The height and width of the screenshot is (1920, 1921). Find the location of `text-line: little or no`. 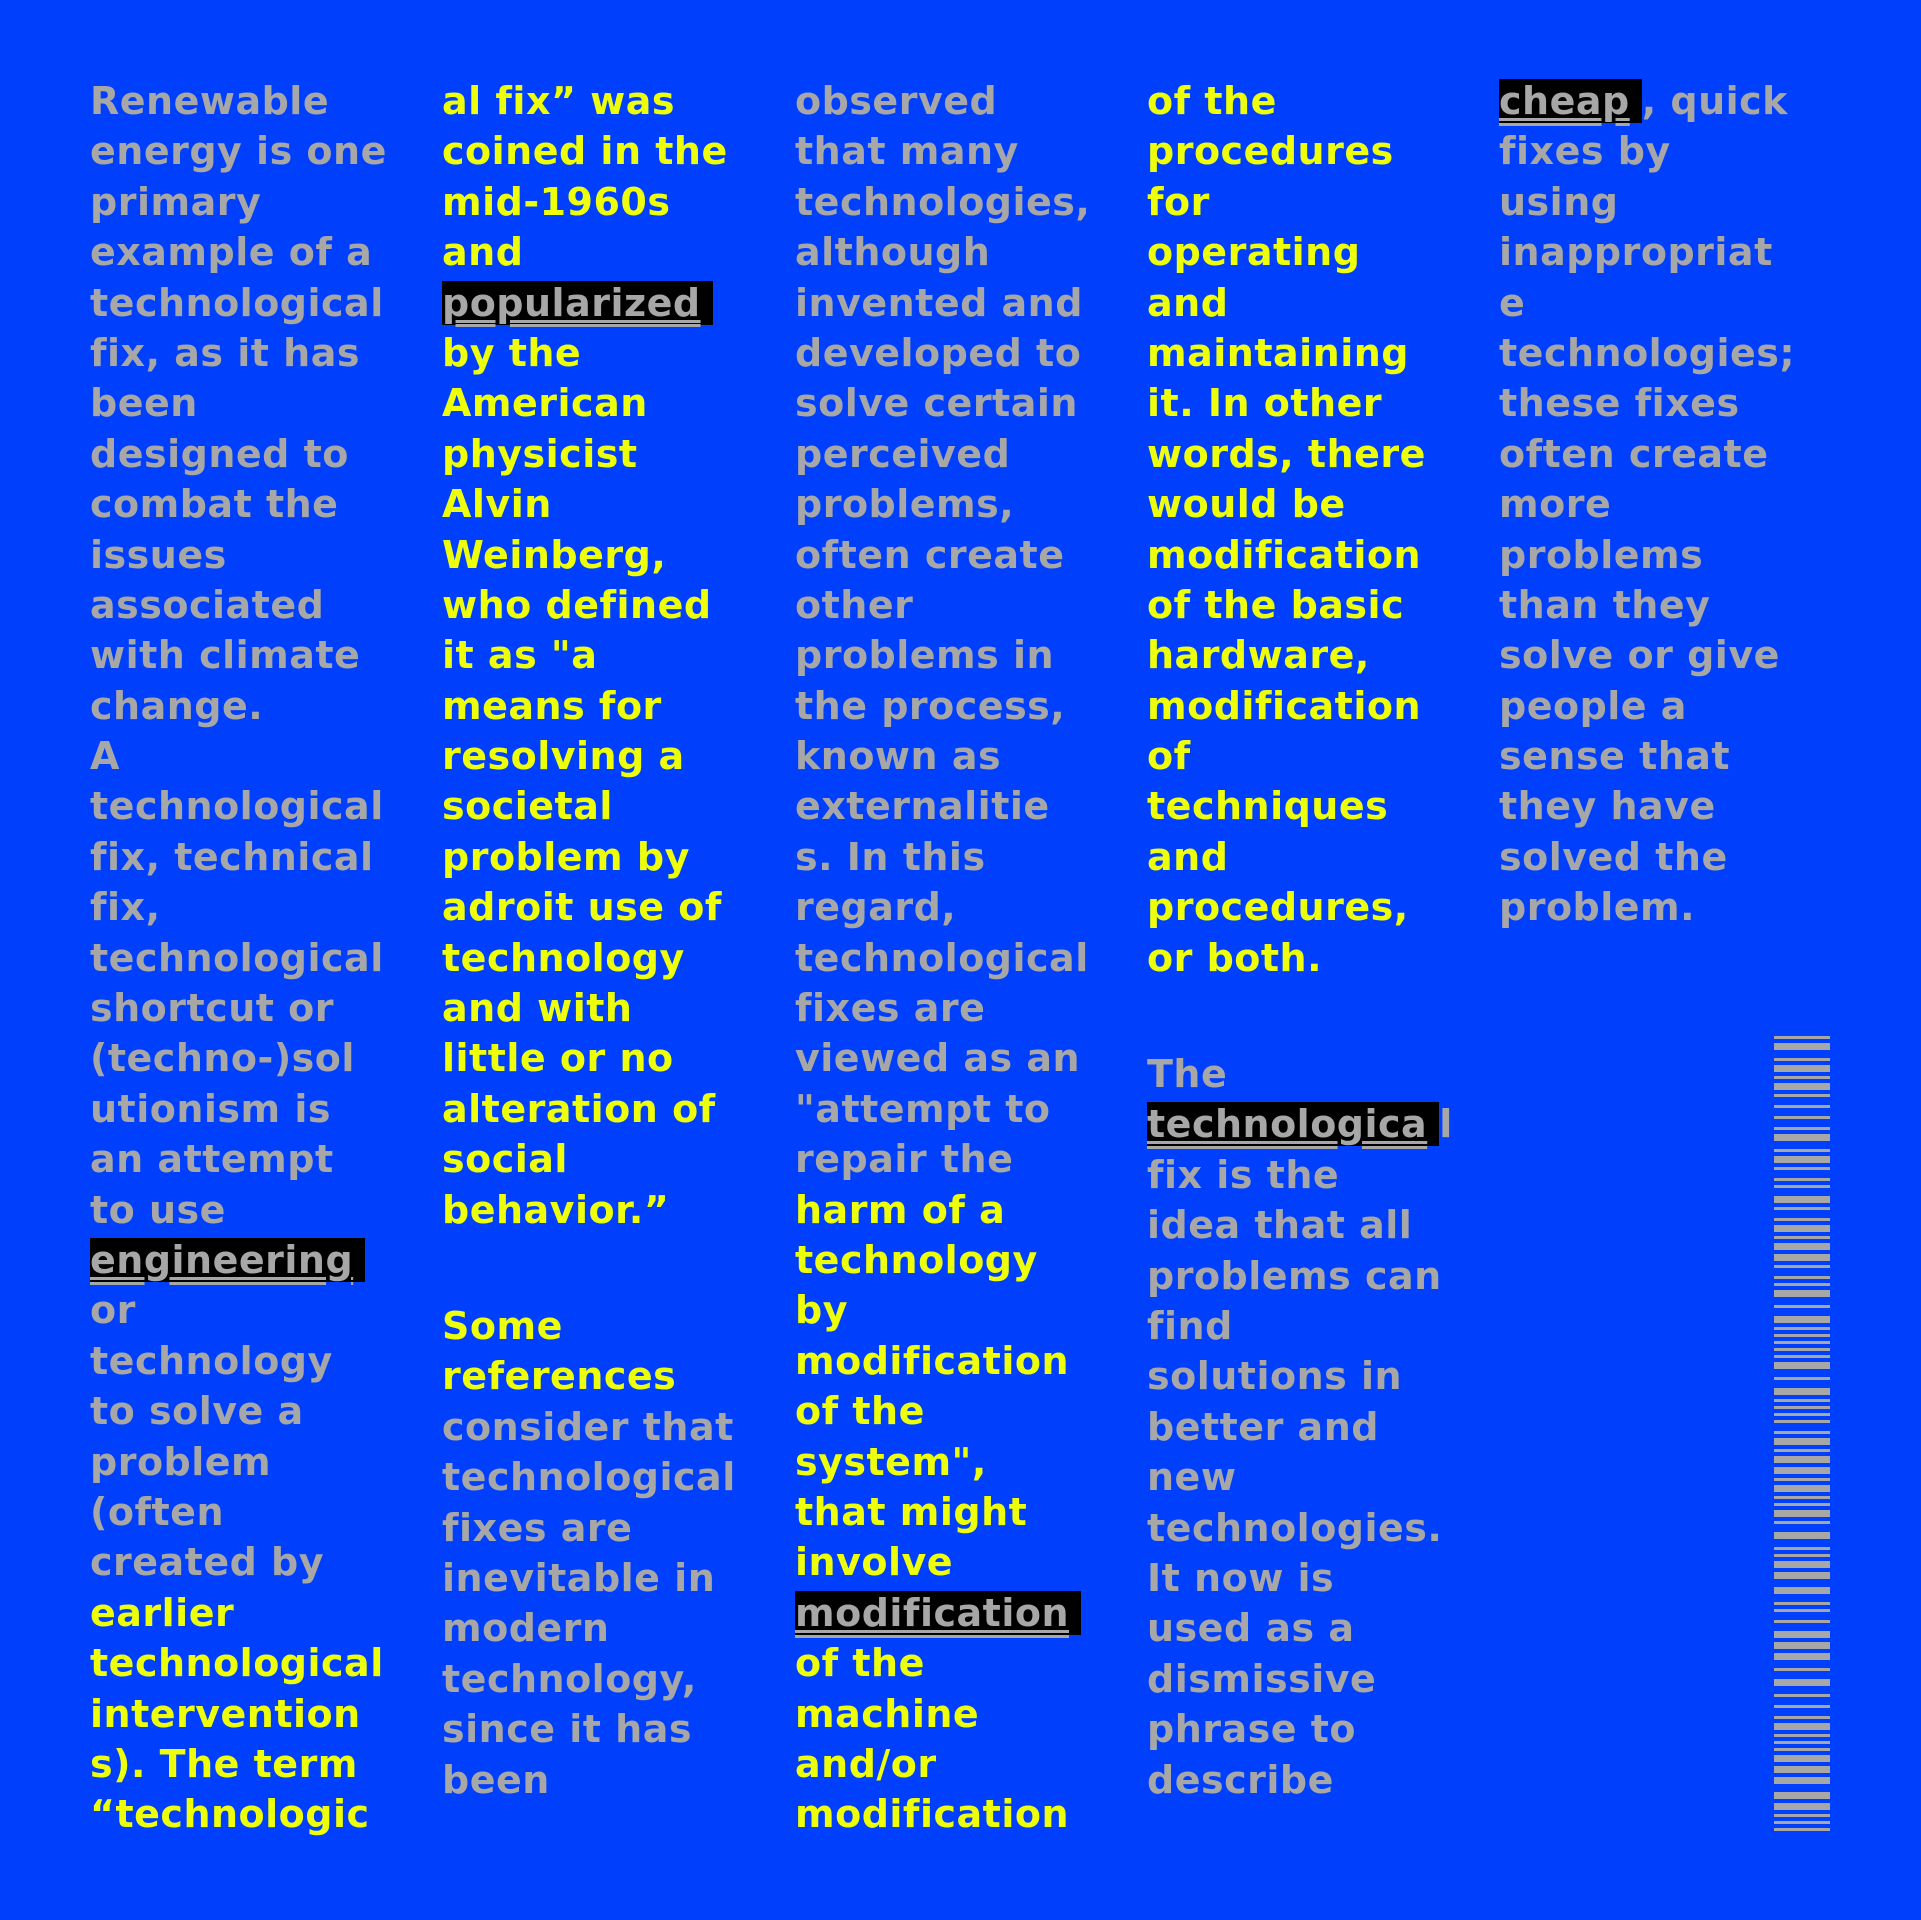

text-line: little or no is located at coordinates (614, 1058).